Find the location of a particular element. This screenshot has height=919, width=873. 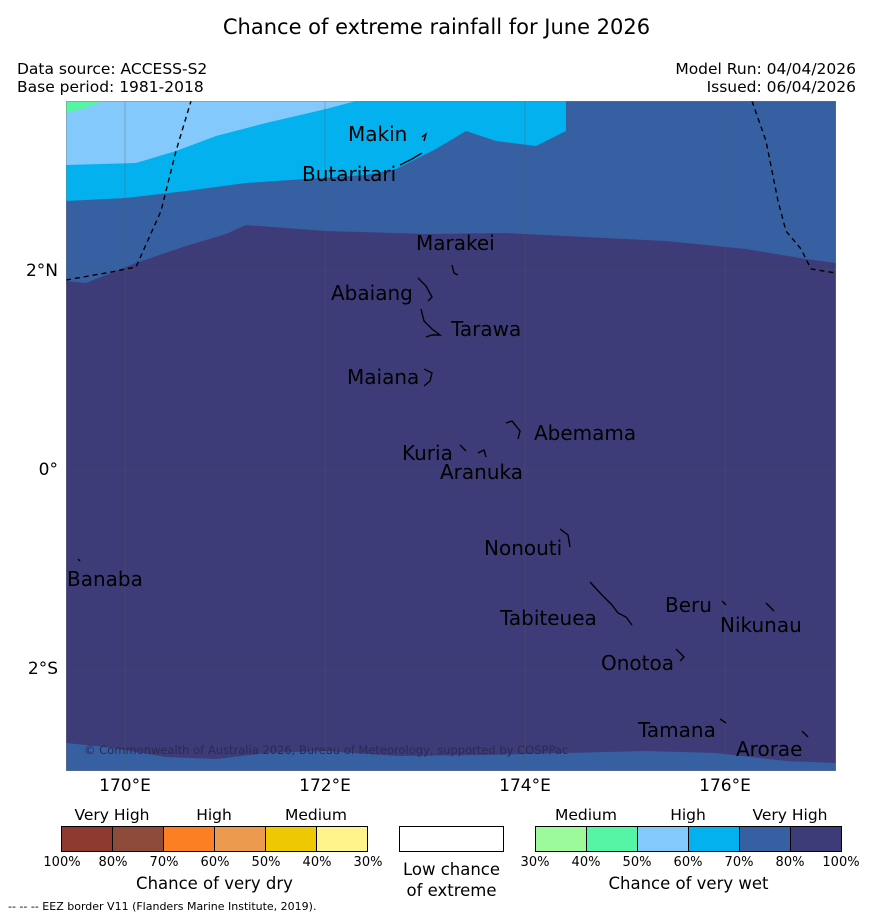

place-label-banaba: Banaba is located at coordinates (105, 579).